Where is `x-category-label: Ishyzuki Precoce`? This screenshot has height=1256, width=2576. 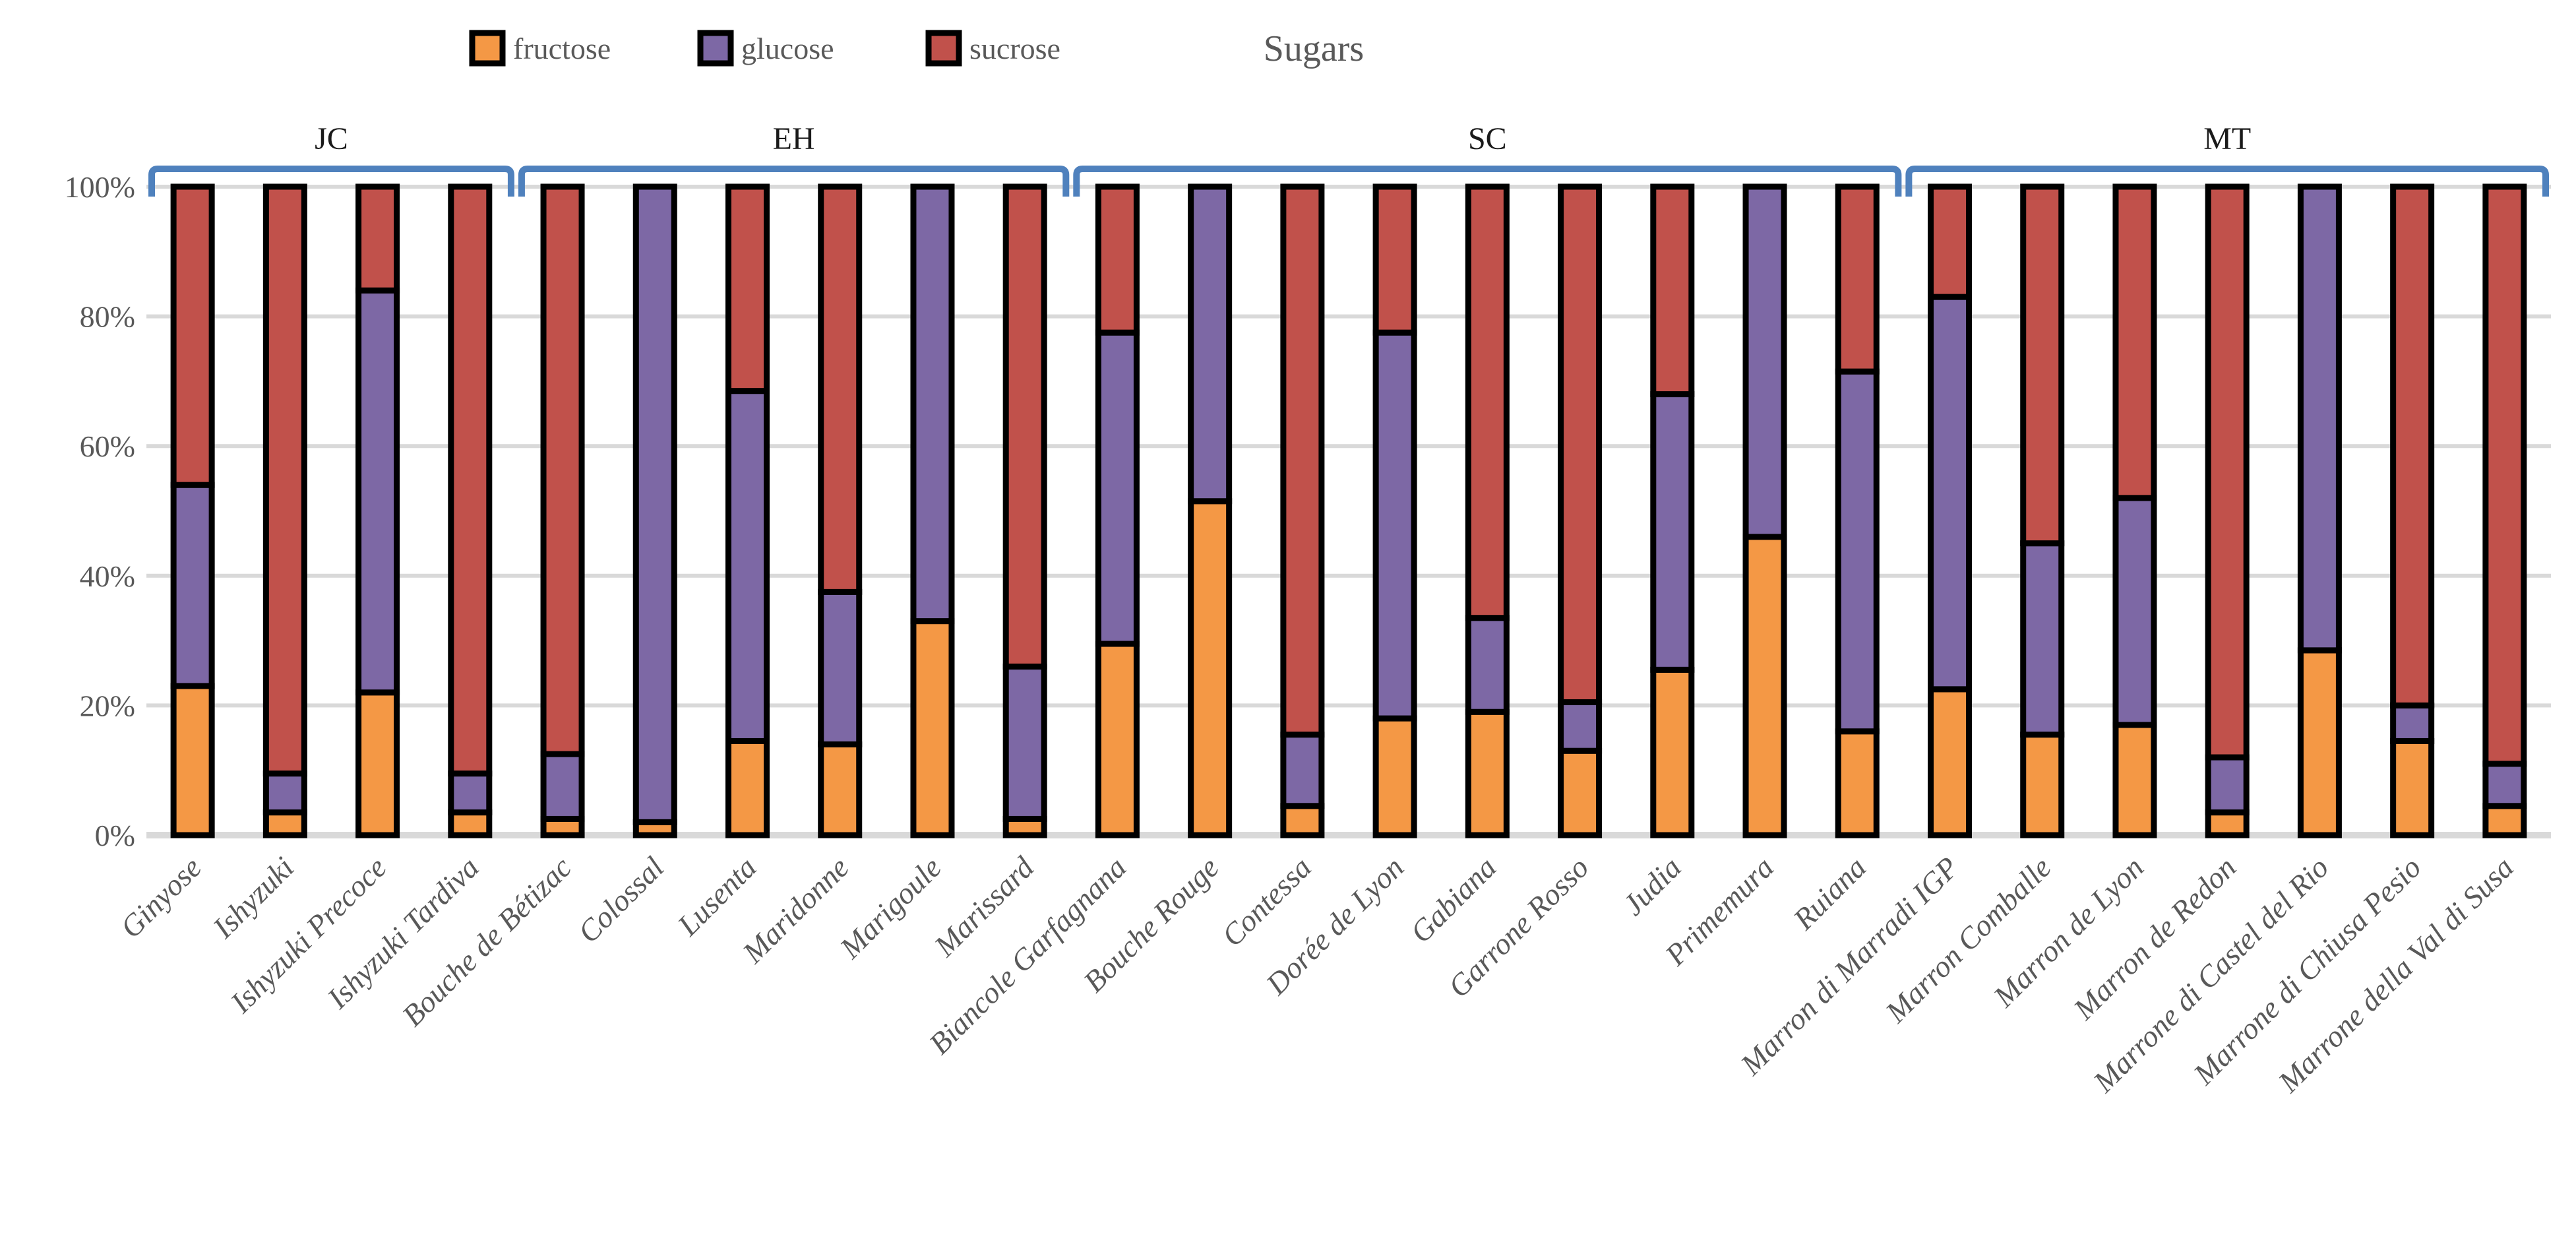 x-category-label: Ishyzuki Precoce is located at coordinates (308, 935).